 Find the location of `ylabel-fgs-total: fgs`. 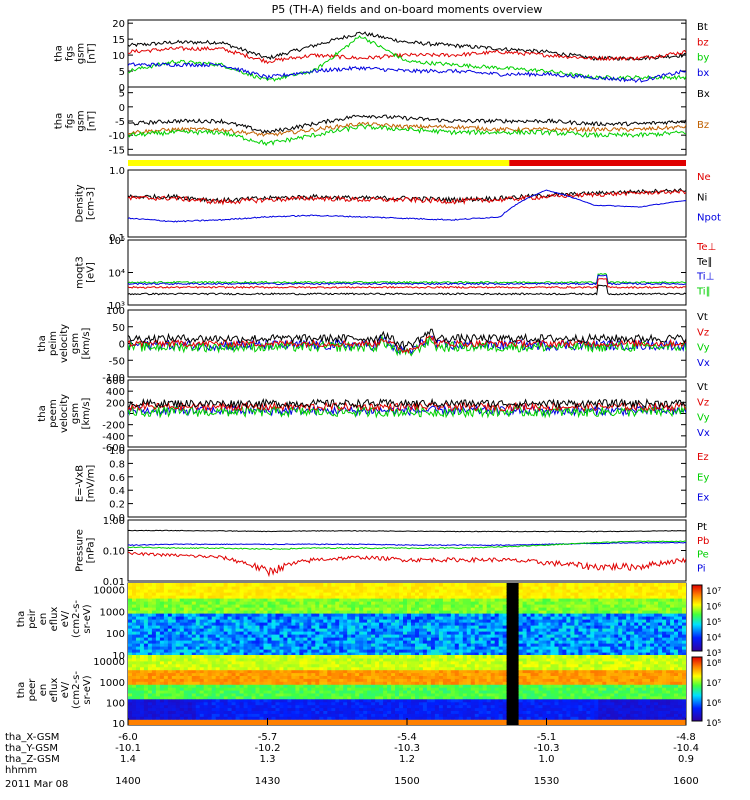

ylabel-fgs-total: fgs is located at coordinates (70, 53).